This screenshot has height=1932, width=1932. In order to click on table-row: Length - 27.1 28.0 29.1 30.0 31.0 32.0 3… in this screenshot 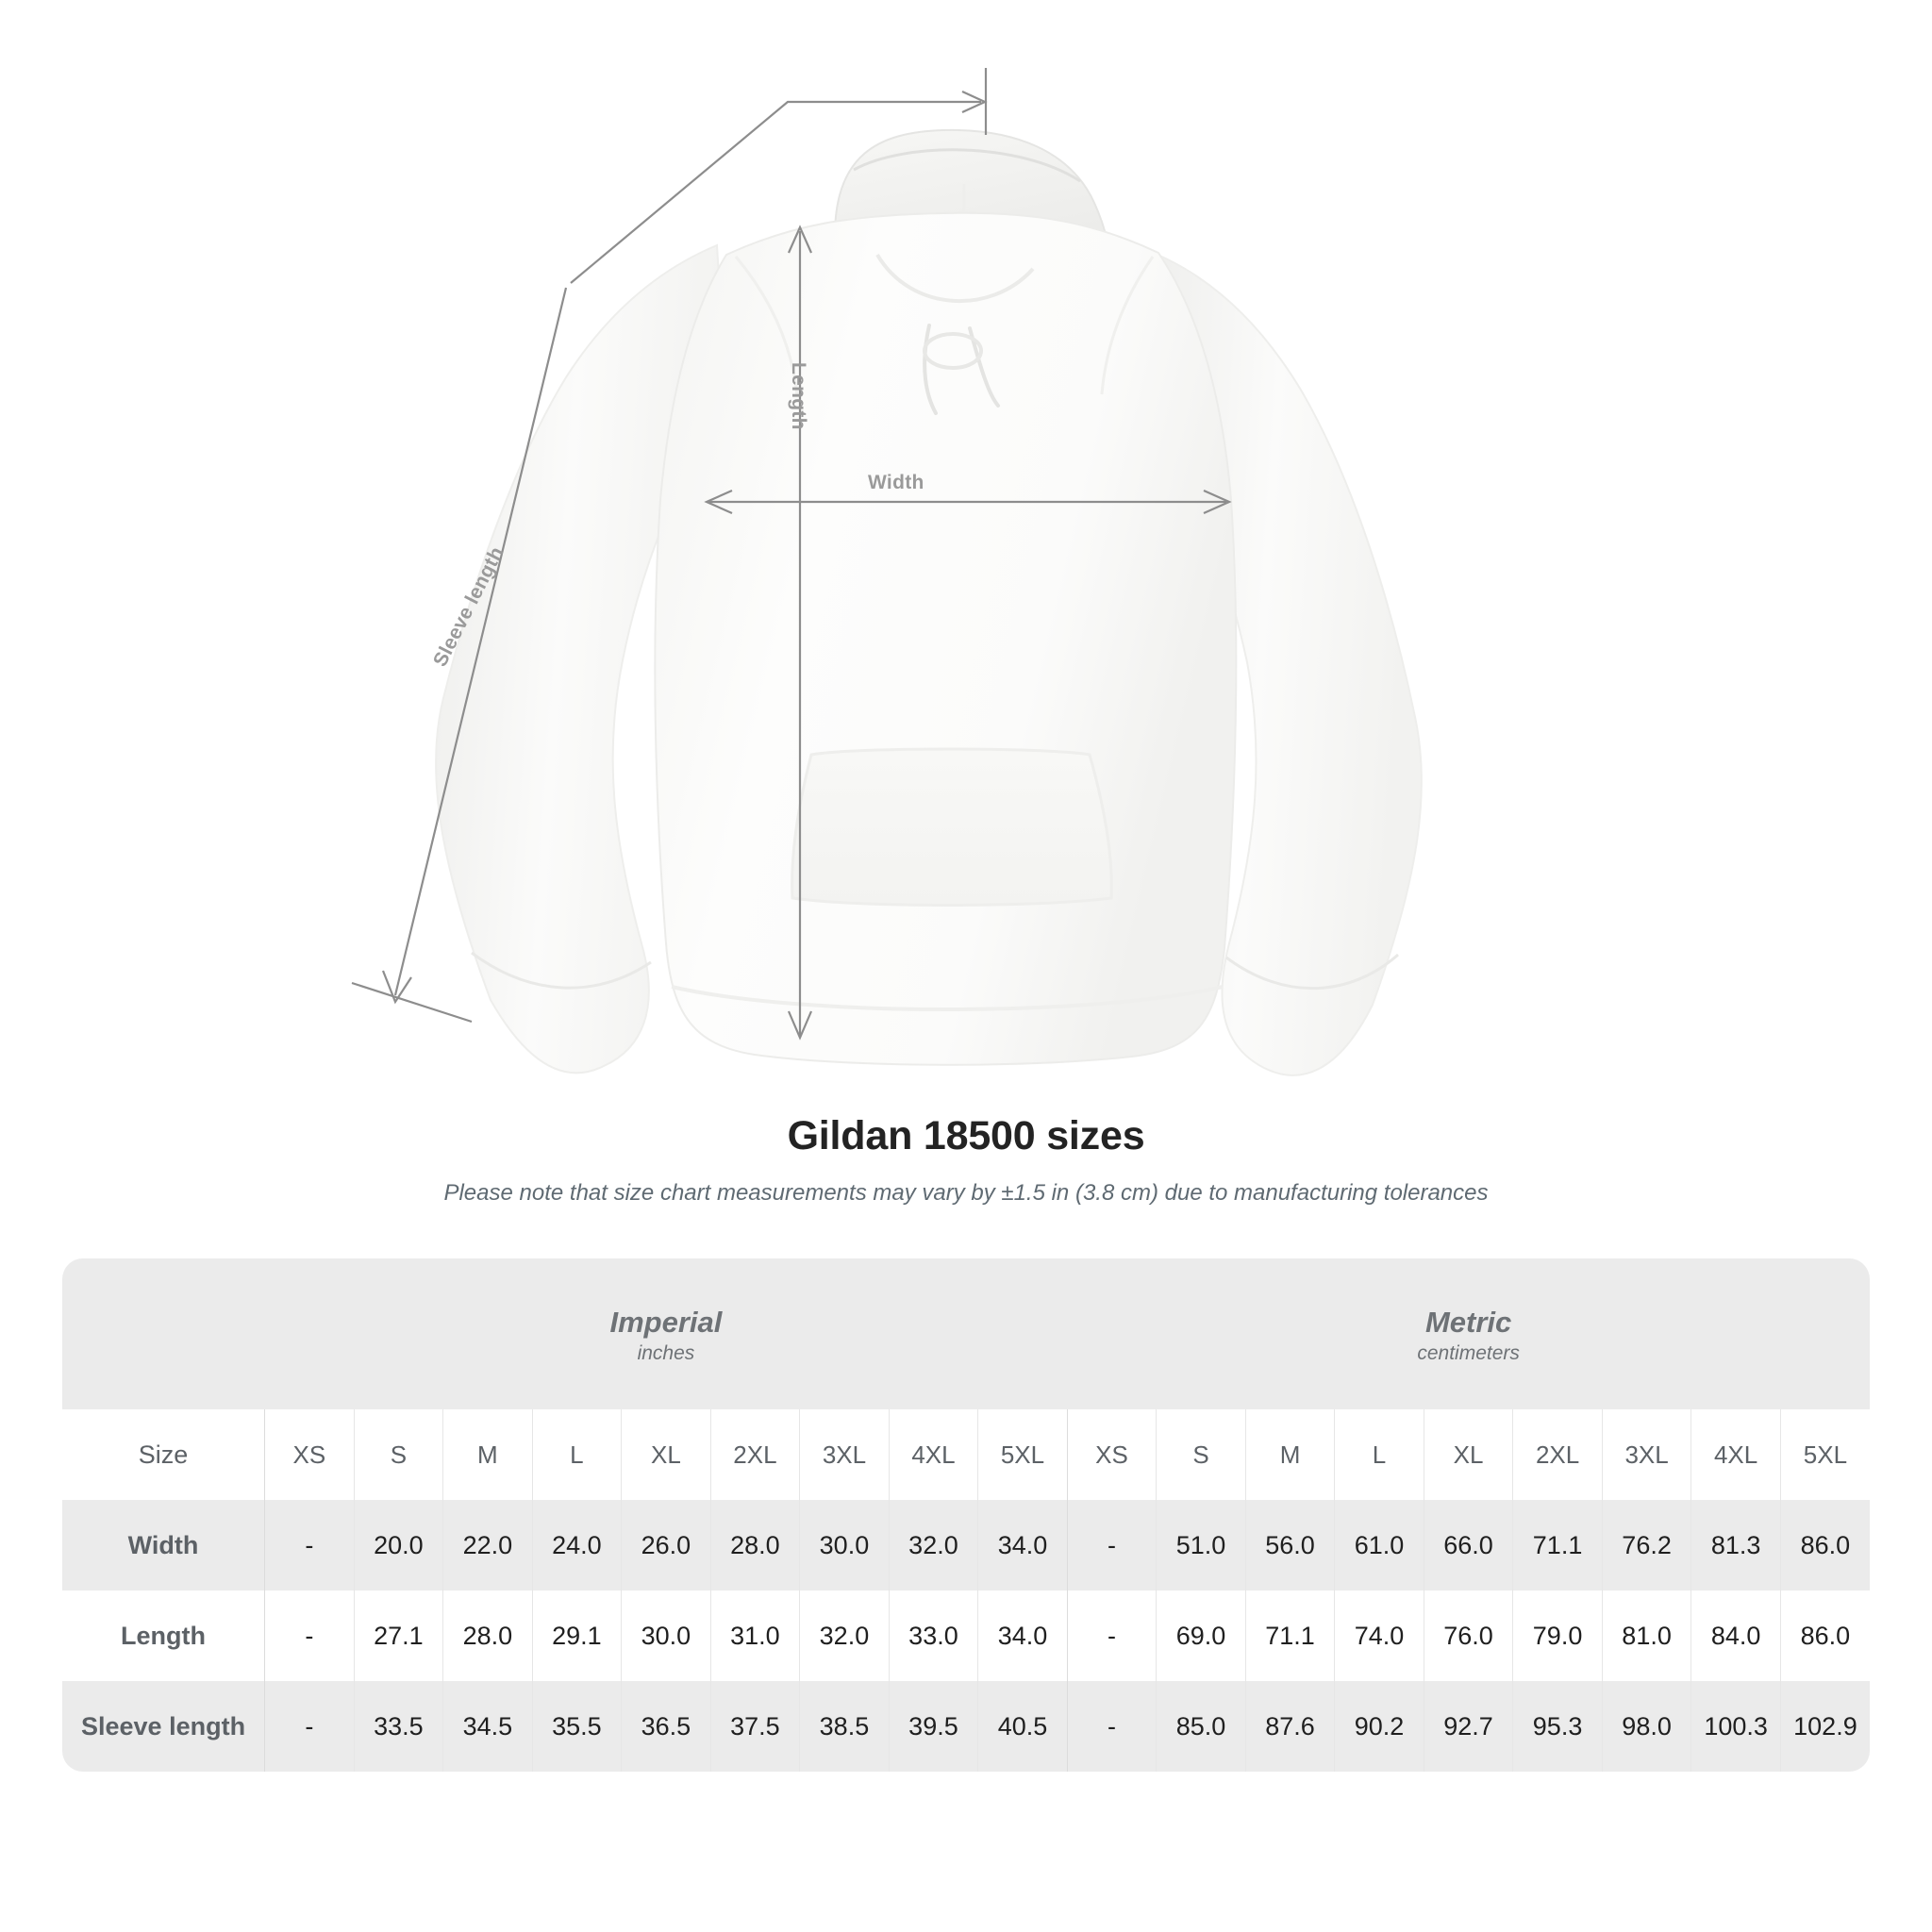, I will do `click(966, 1636)`.